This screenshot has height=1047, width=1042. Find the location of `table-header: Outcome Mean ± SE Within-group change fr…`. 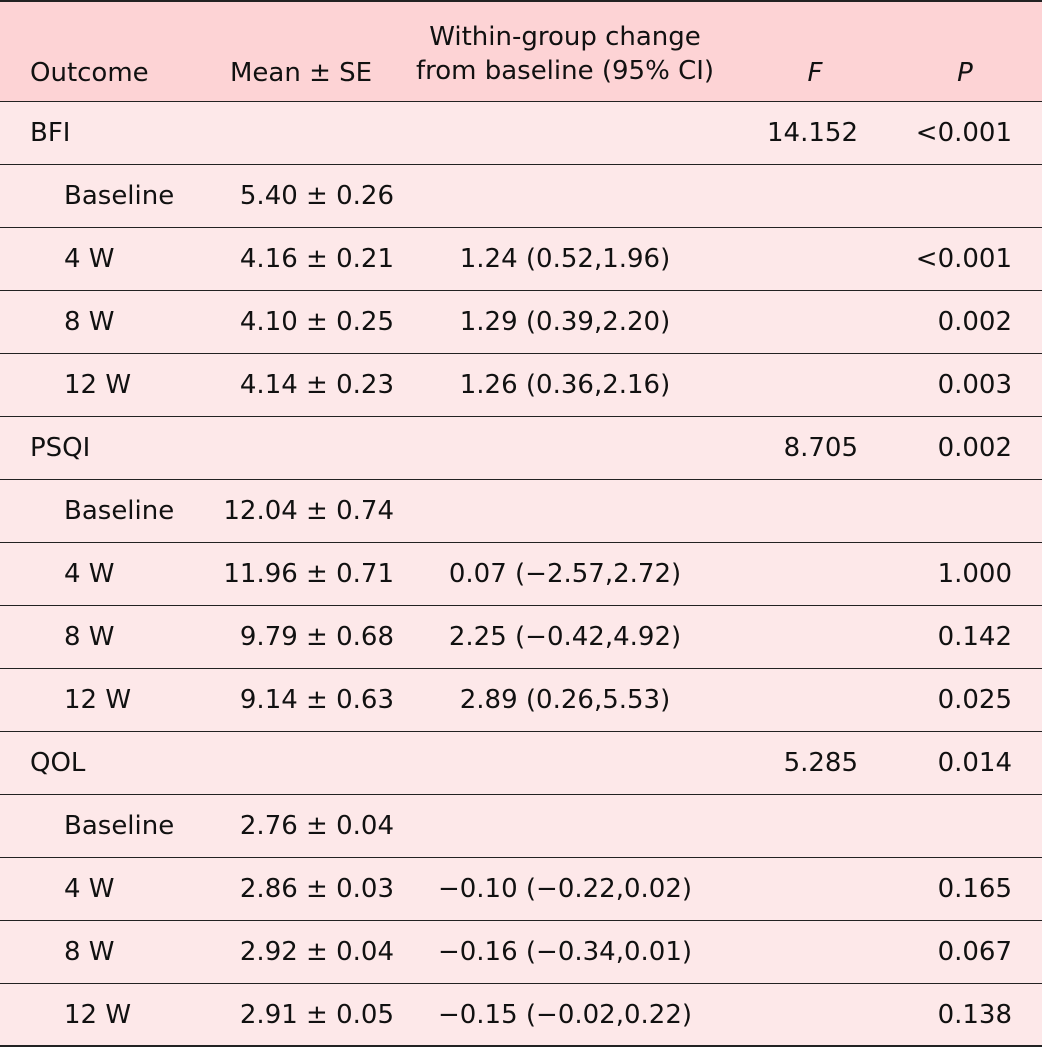

table-header: Outcome Mean ± SE Within-group change fr… is located at coordinates (521, 51).